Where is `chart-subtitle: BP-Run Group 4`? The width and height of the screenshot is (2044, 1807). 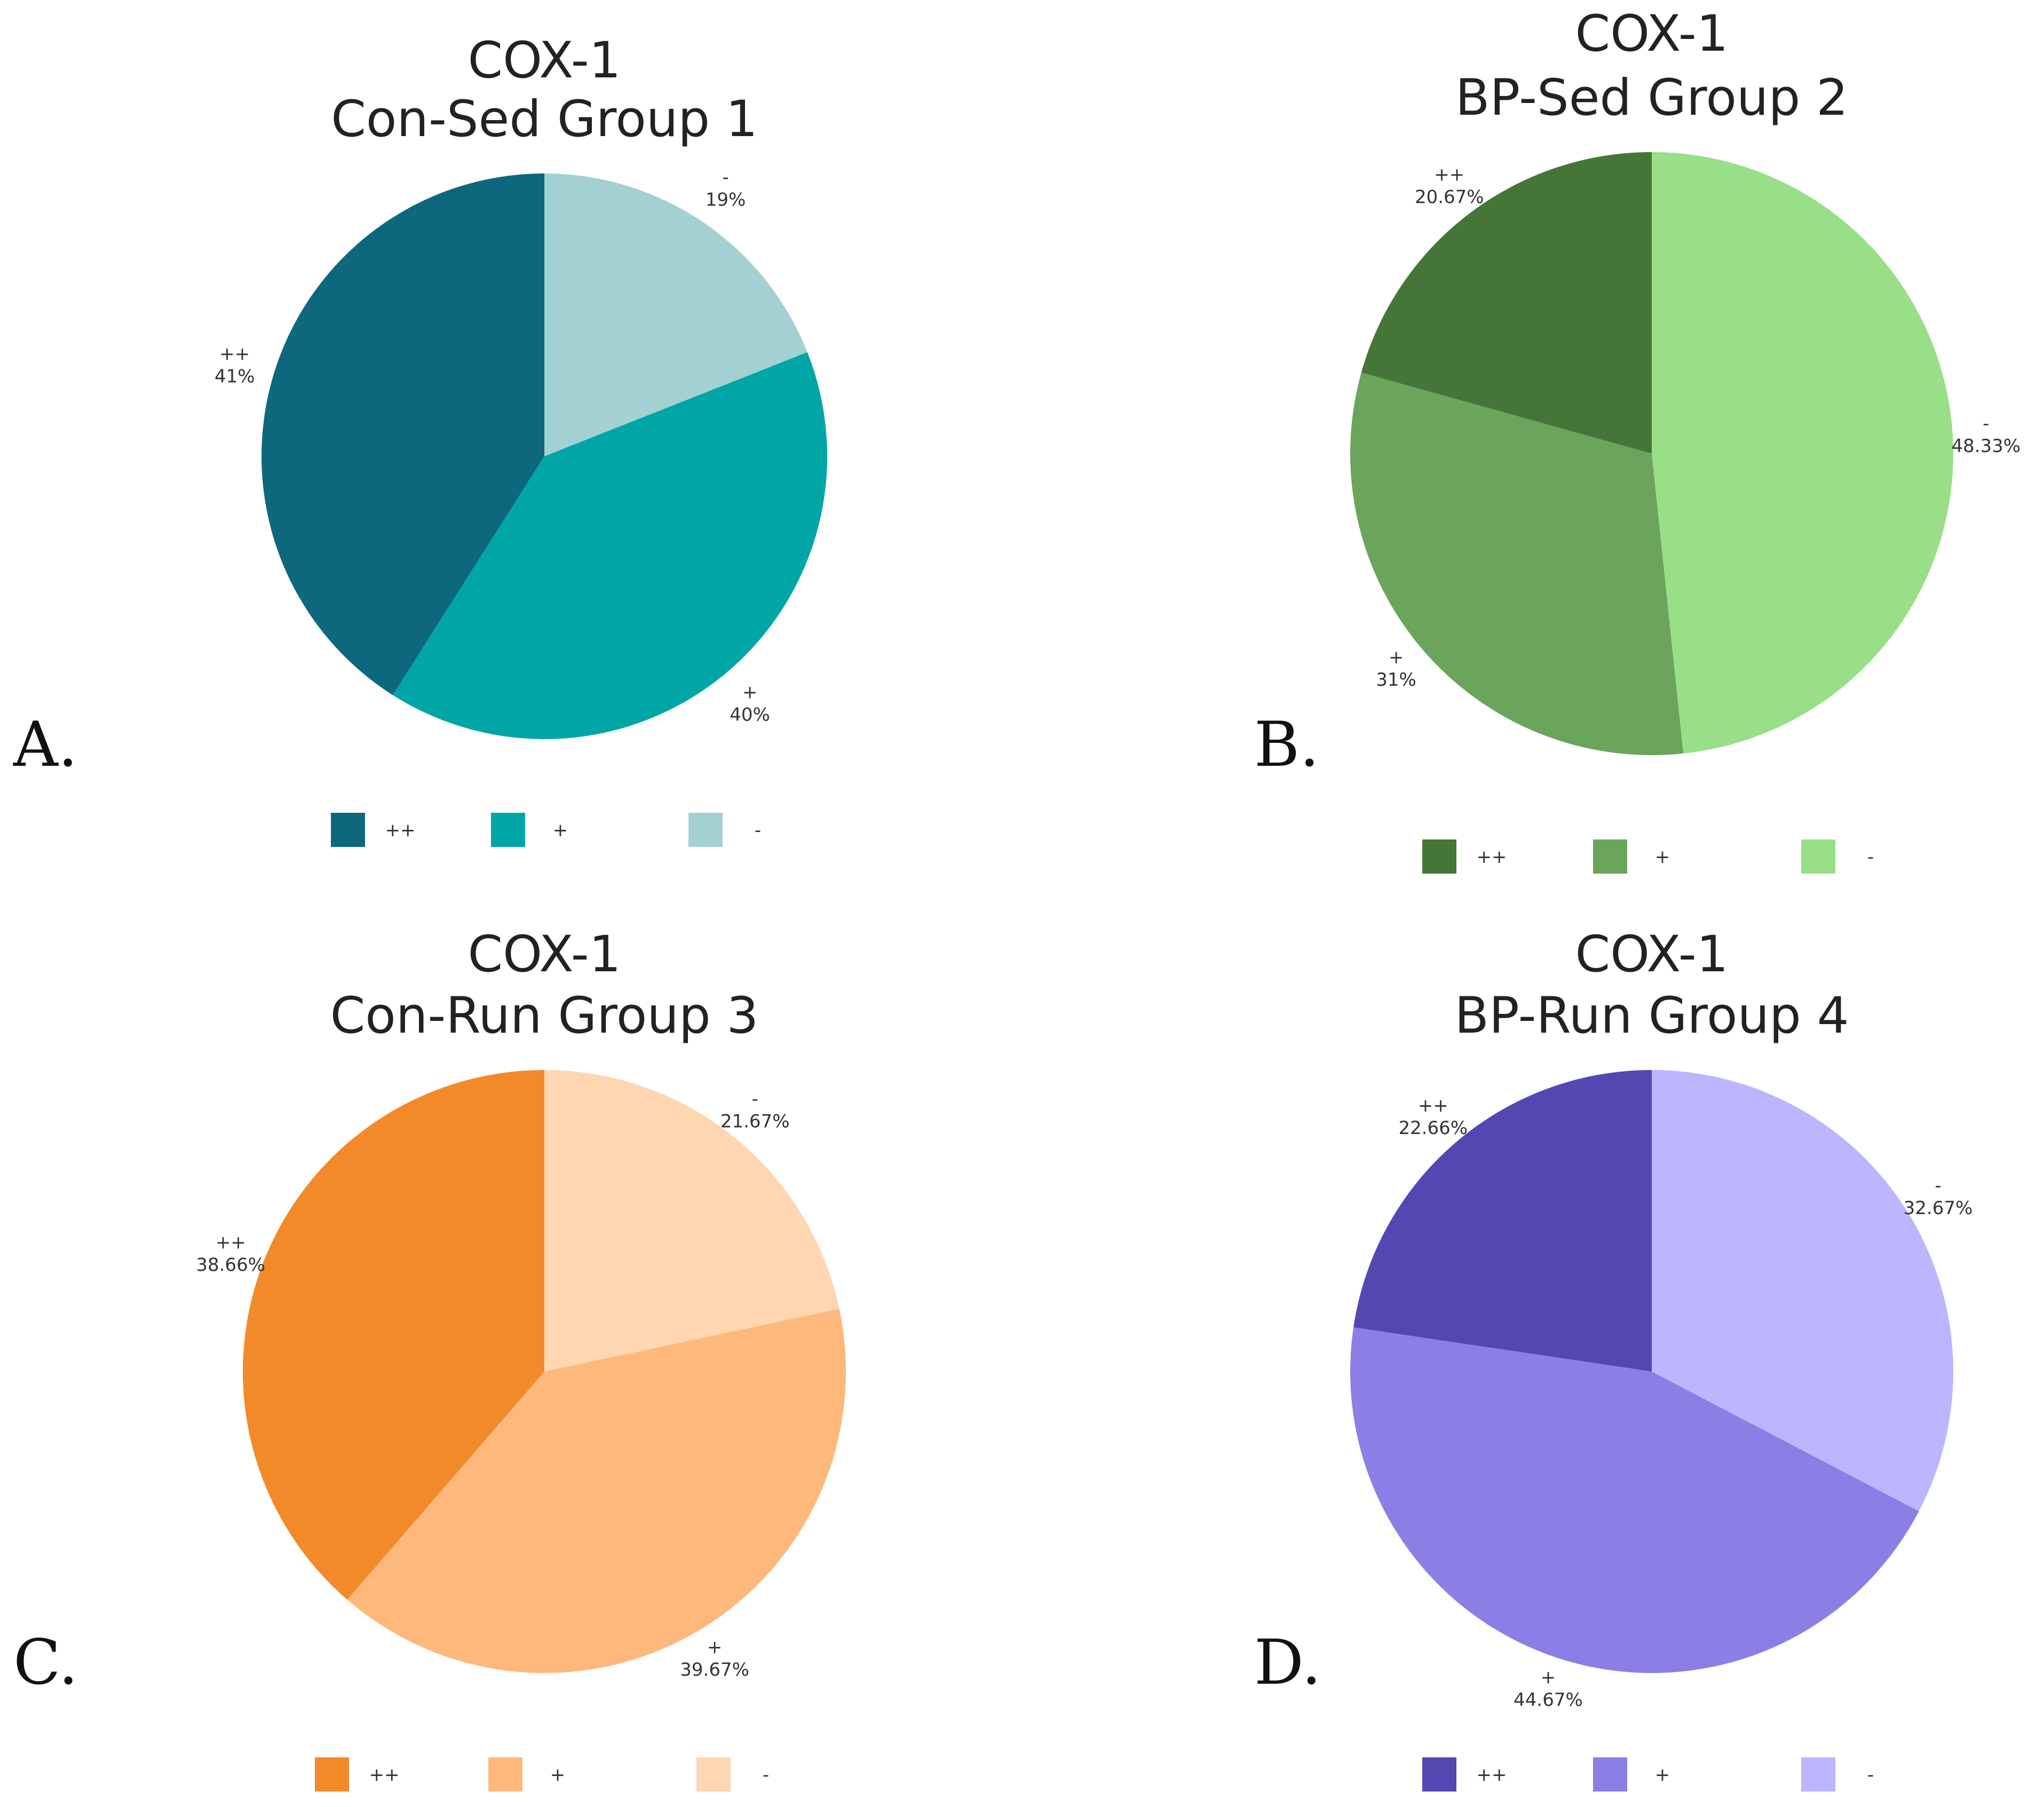
chart-subtitle: BP-Run Group 4 is located at coordinates (1651, 1016).